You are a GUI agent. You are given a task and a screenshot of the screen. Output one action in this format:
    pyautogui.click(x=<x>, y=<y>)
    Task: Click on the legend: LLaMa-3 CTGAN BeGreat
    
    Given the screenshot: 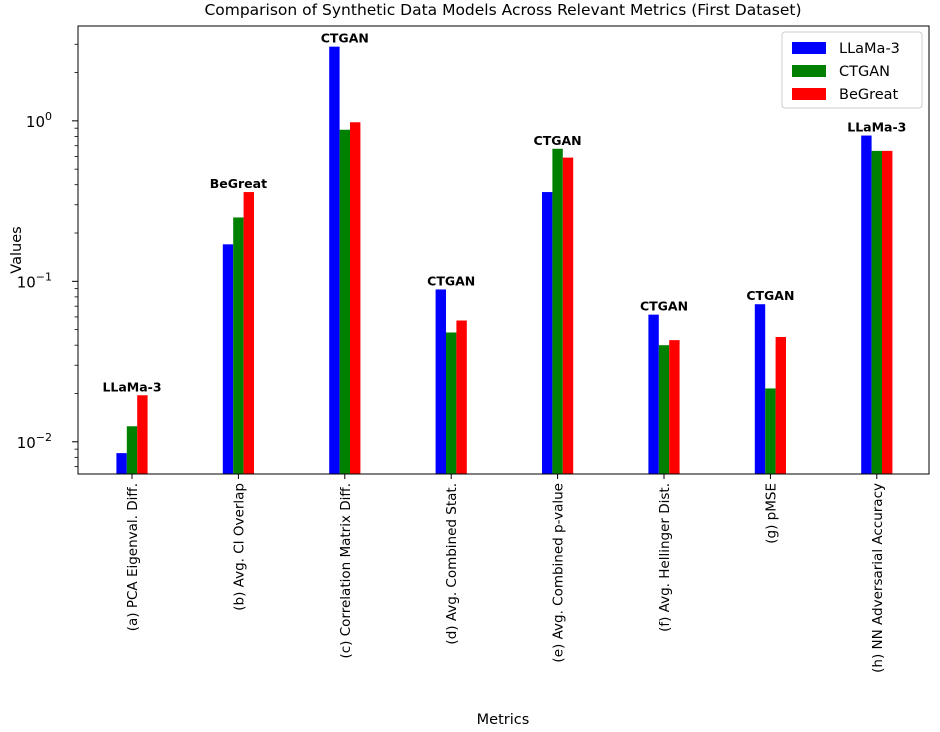 What is the action you would take?
    pyautogui.click(x=852, y=70)
    